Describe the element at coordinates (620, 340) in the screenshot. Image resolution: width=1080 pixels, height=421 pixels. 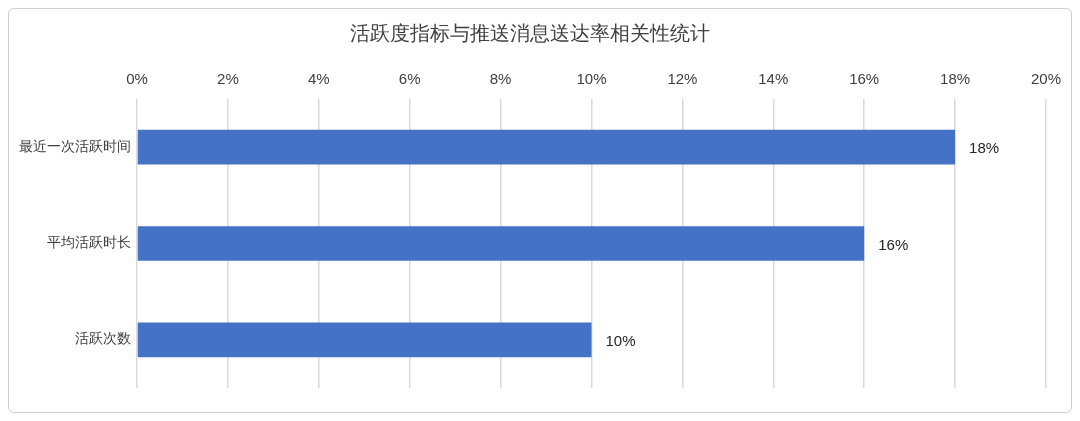
I see `data-label: 10%` at that location.